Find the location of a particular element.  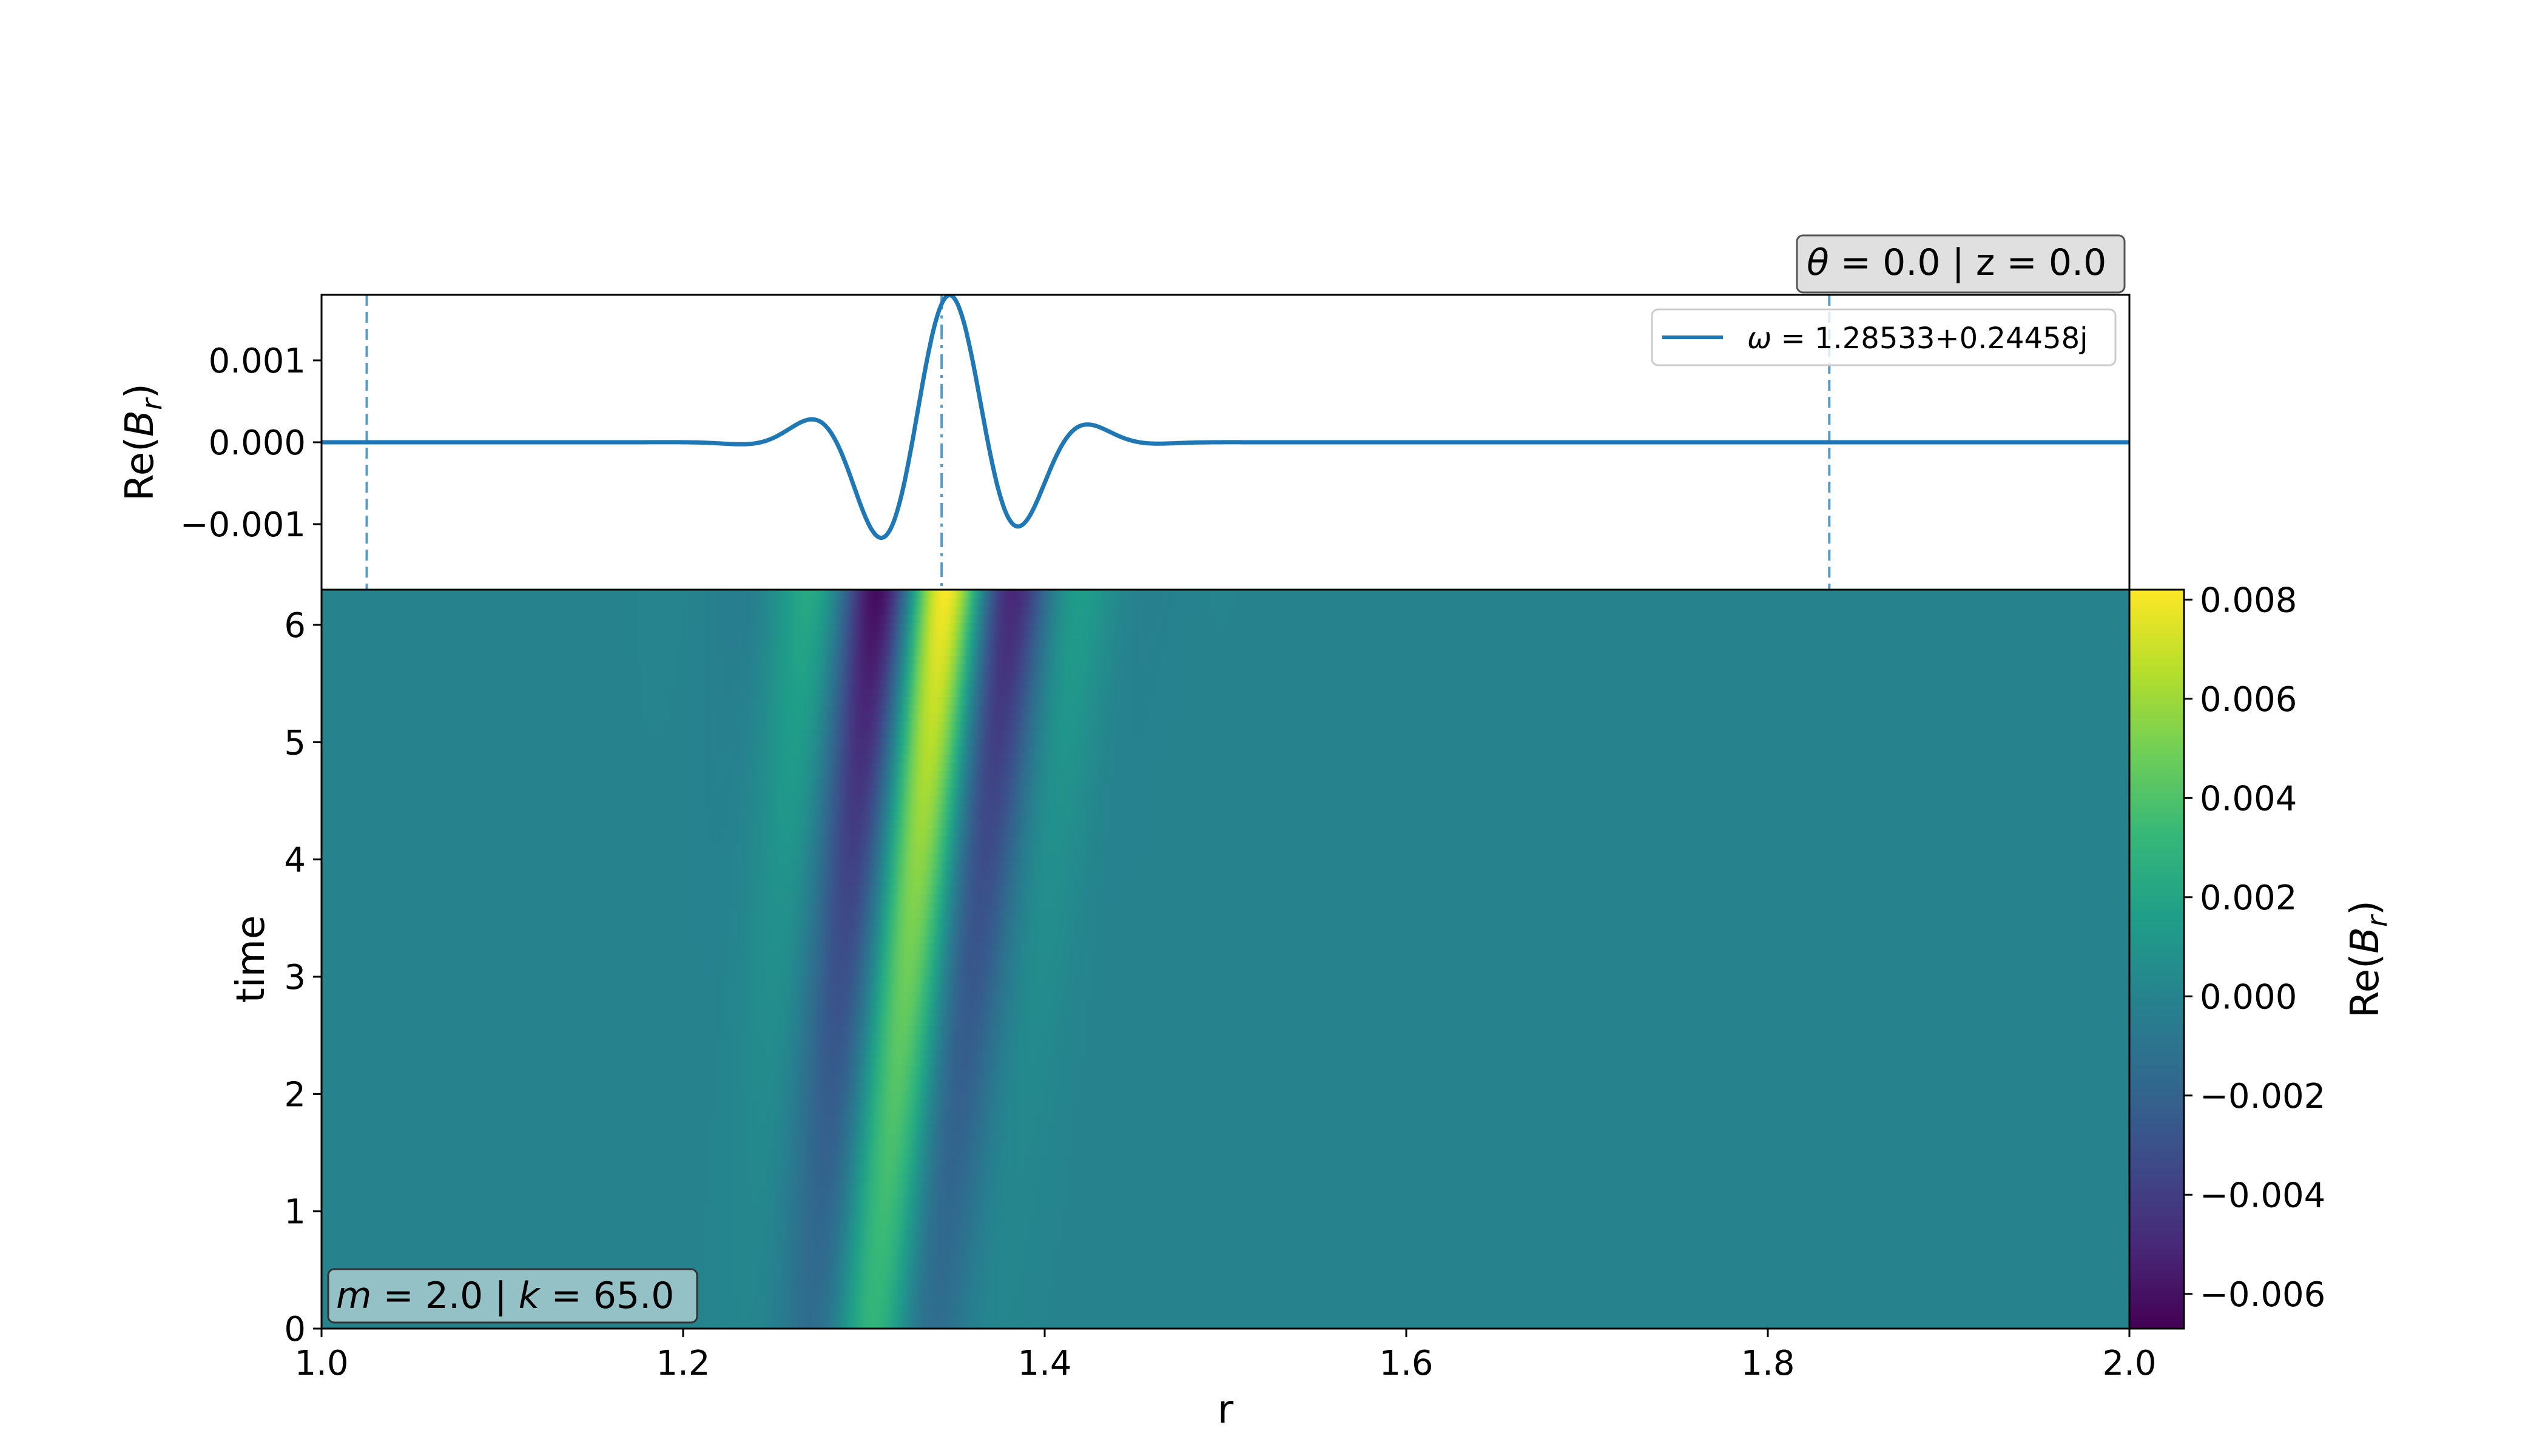

vertical-reference-lines is located at coordinates (1098, 442).